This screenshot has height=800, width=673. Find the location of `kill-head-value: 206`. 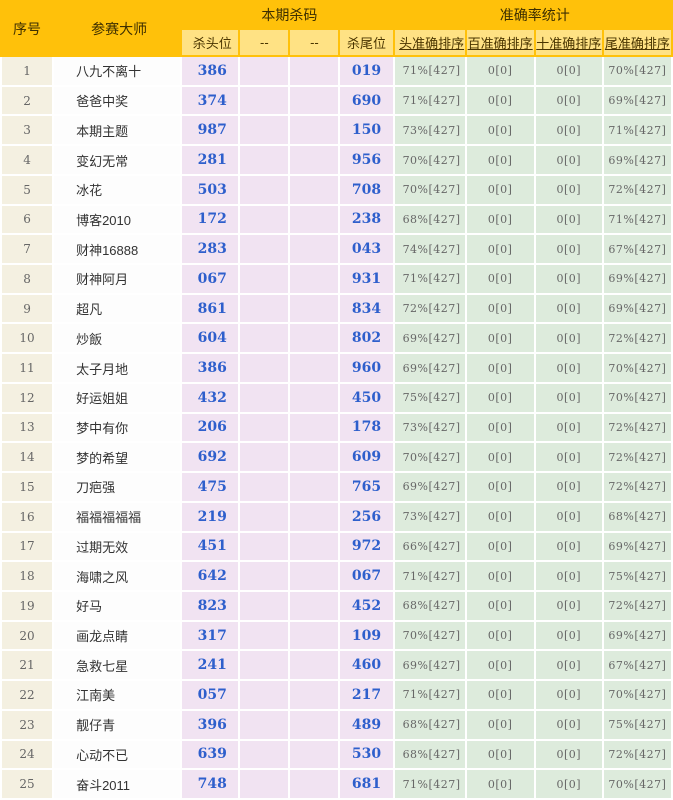

kill-head-value: 206 is located at coordinates (210, 427).